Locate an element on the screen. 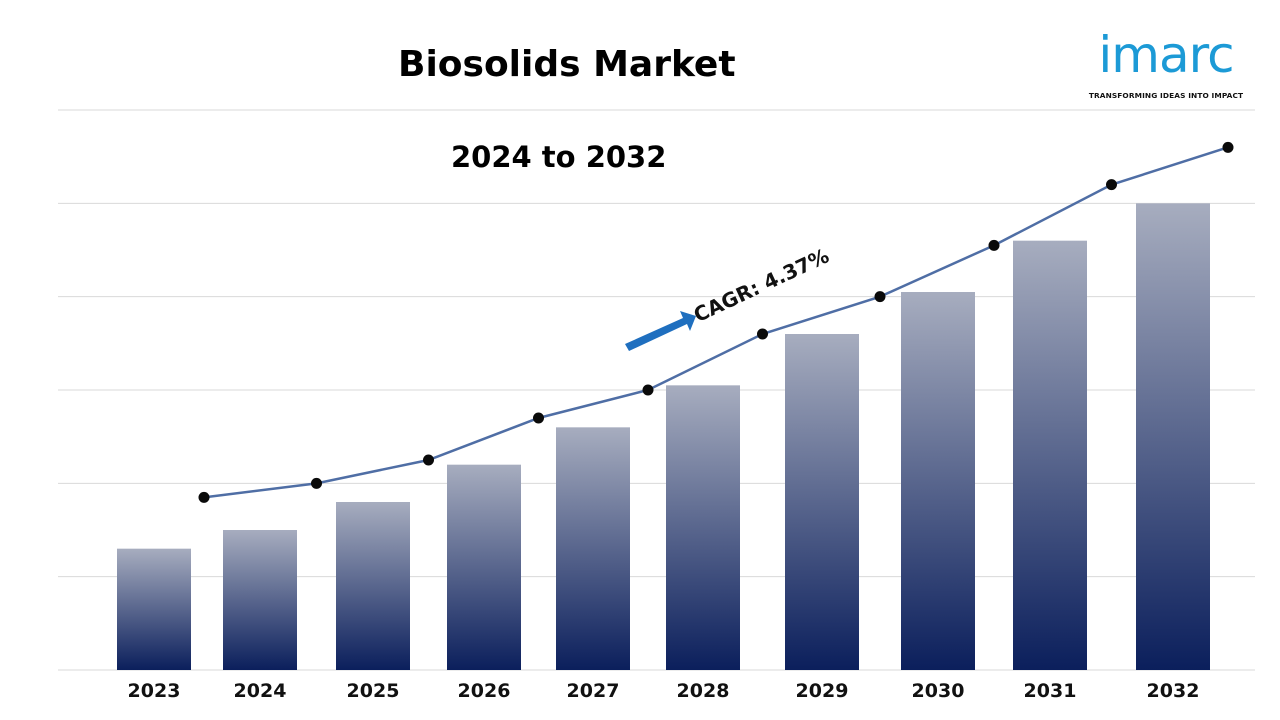 Image resolution: width=1280 pixels, height=720 pixels. trend-marker-2030 is located at coordinates (994, 245).